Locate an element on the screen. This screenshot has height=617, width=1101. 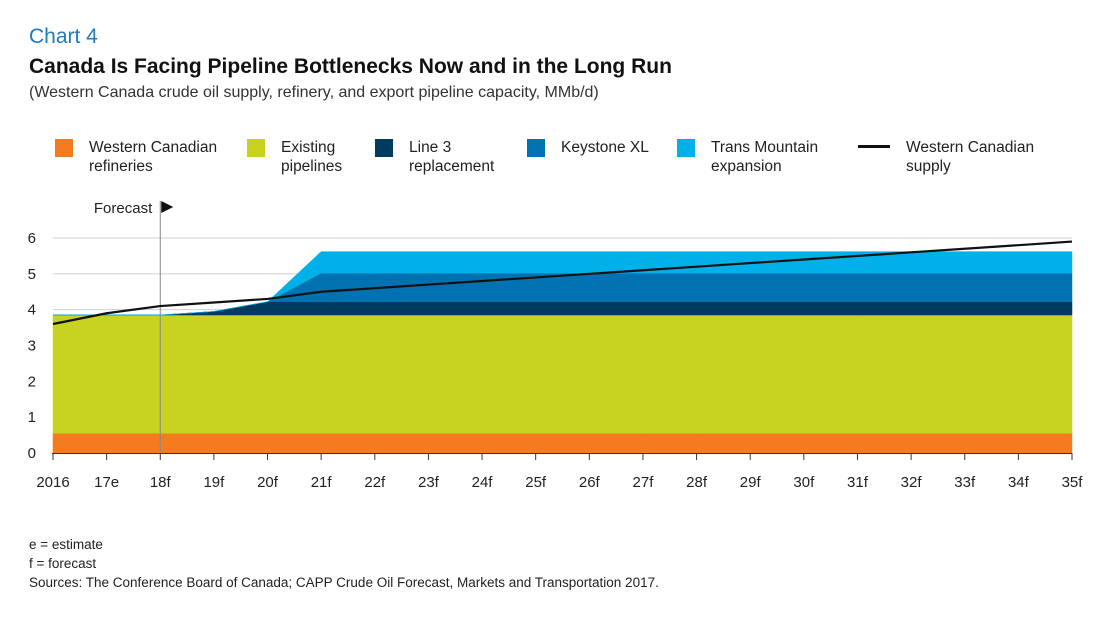
x-tick-label: 18f is located at coordinates (161, 482).